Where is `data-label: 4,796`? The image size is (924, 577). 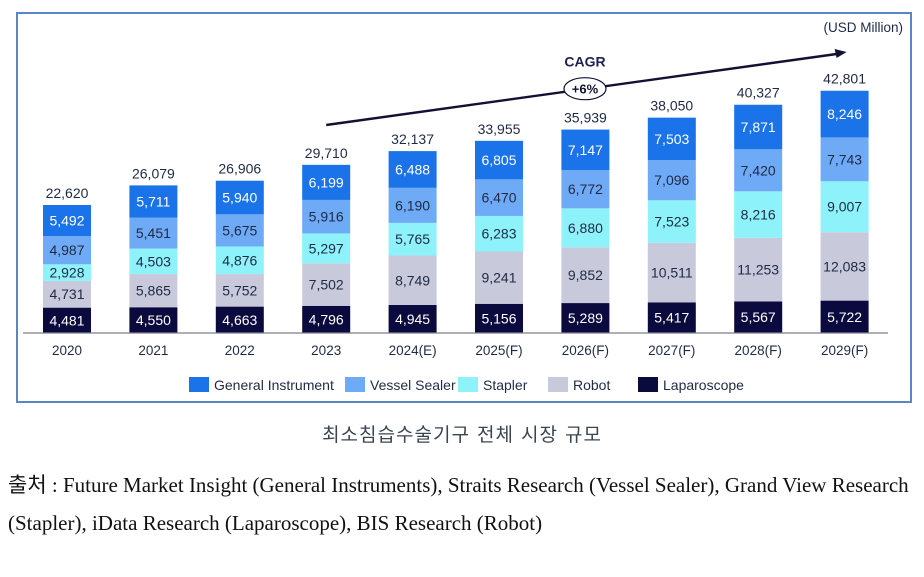 data-label: 4,796 is located at coordinates (326, 319).